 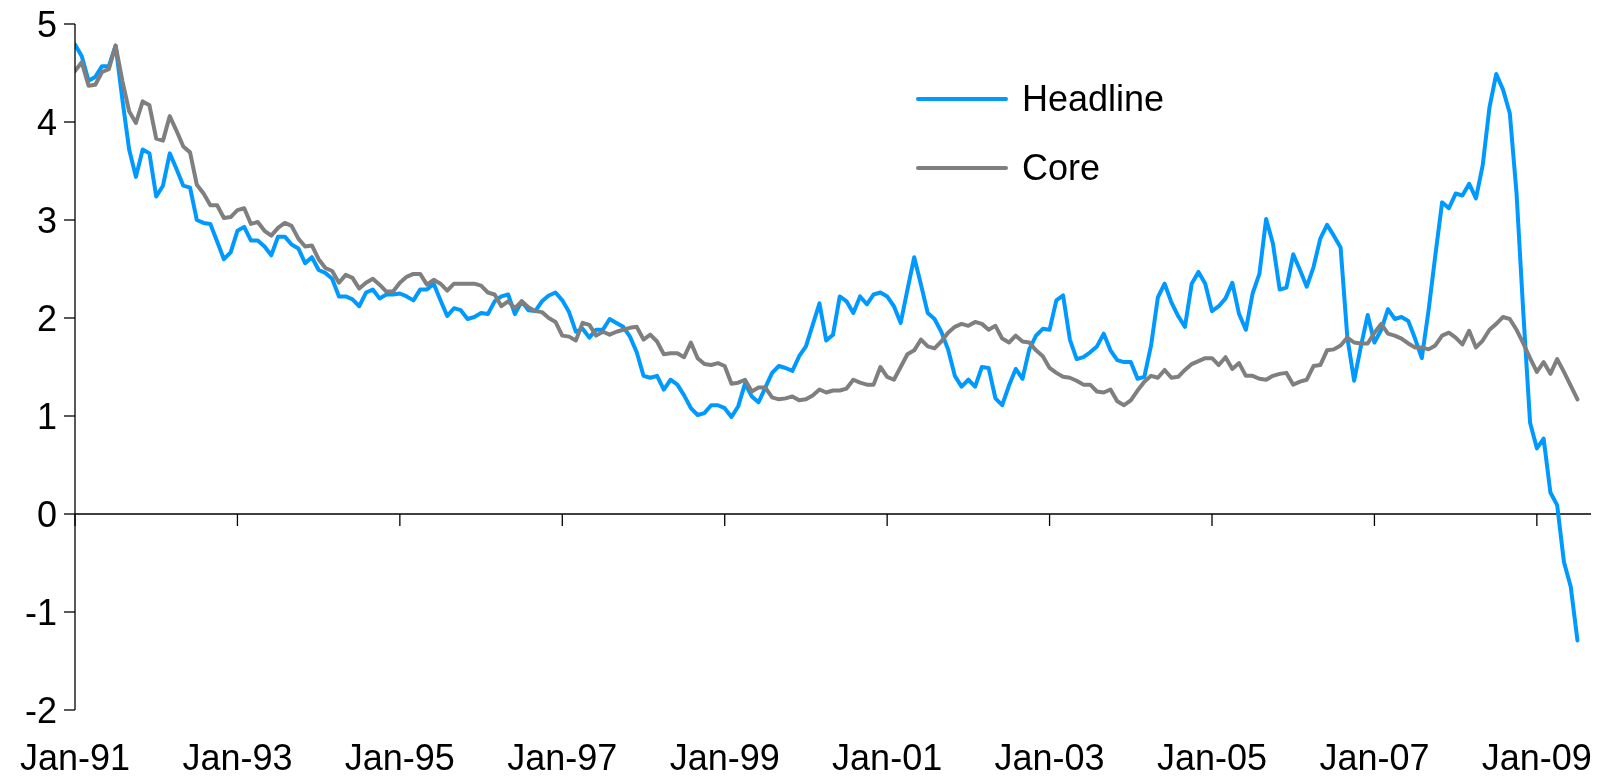 I want to click on x-tick-label: Jan-97, so click(x=562, y=757).